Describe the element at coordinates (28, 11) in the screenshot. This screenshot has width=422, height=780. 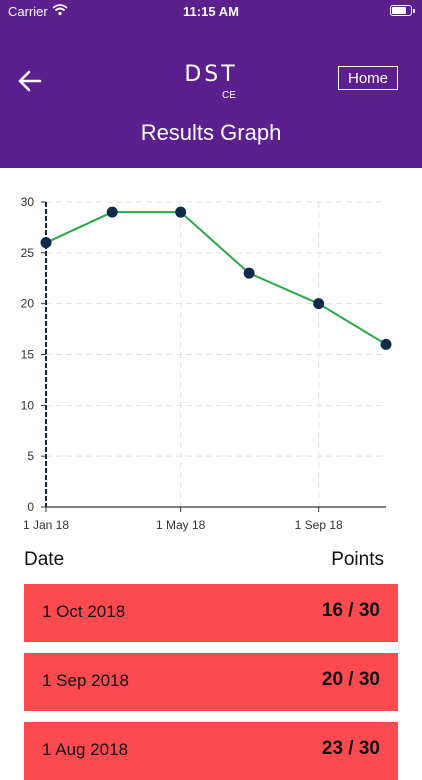
I see `carrier-label: Carrier` at that location.